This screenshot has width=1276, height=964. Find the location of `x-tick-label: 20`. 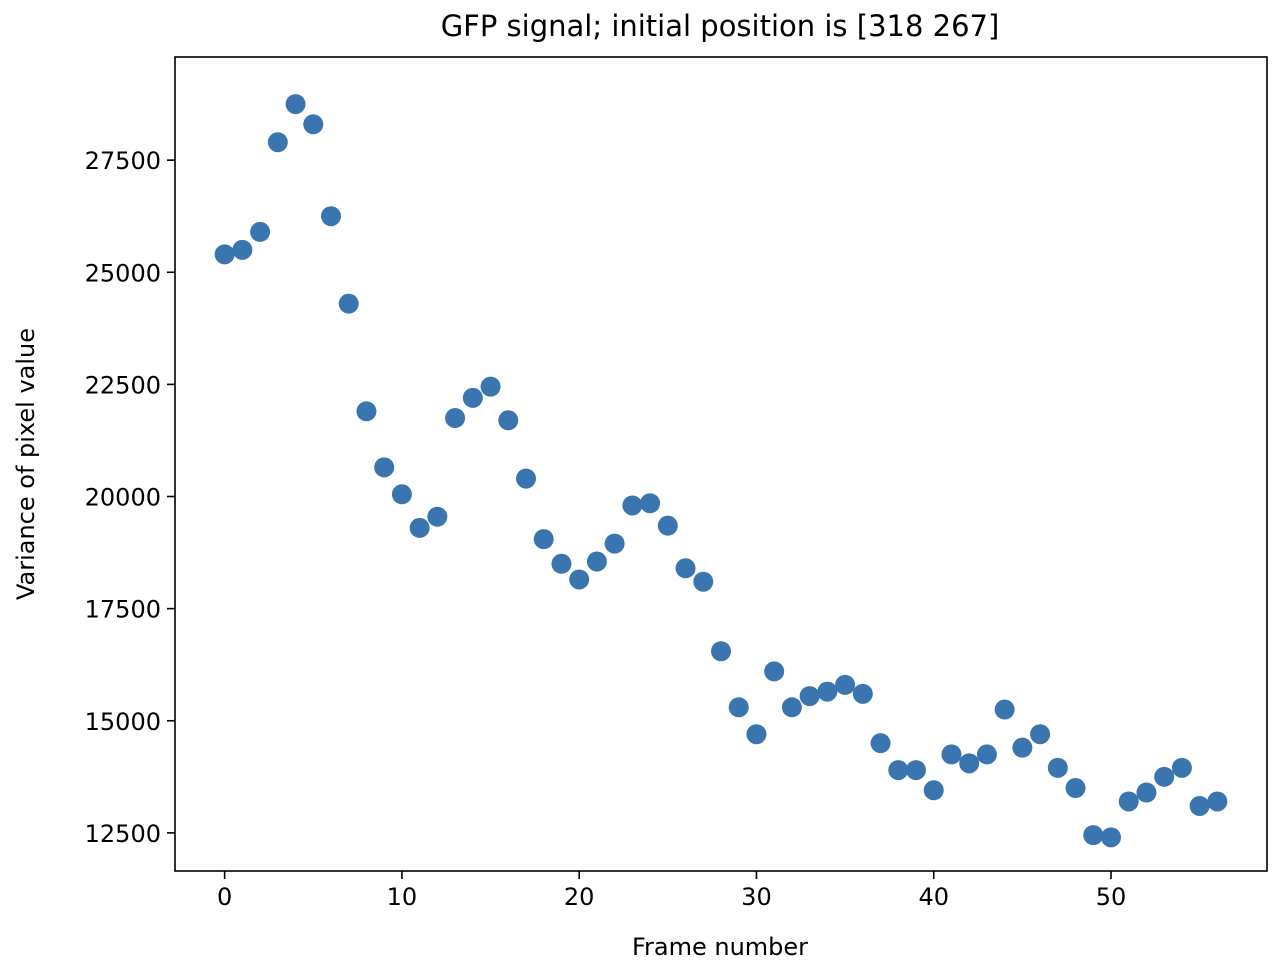

x-tick-label: 20 is located at coordinates (579, 897).